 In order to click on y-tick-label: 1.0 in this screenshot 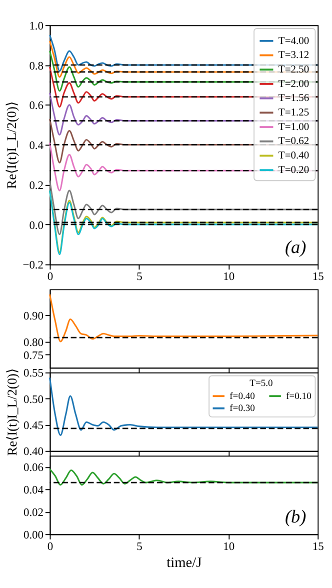, I will do `click(36, 26)`.